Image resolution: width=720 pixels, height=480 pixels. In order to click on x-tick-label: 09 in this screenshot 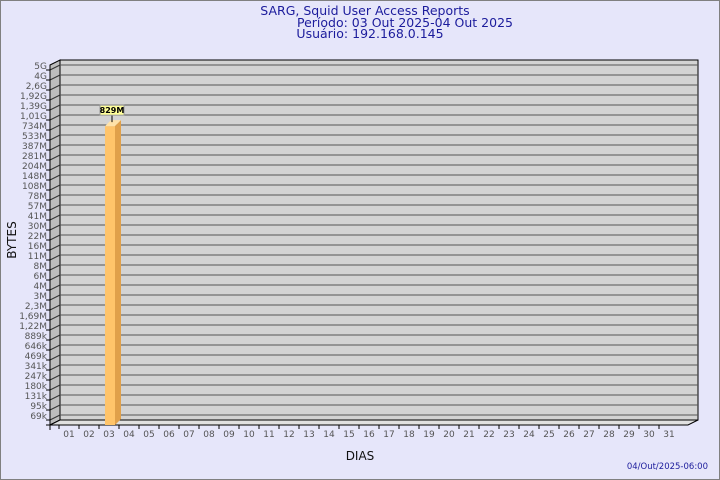, I will do `click(229, 435)`.